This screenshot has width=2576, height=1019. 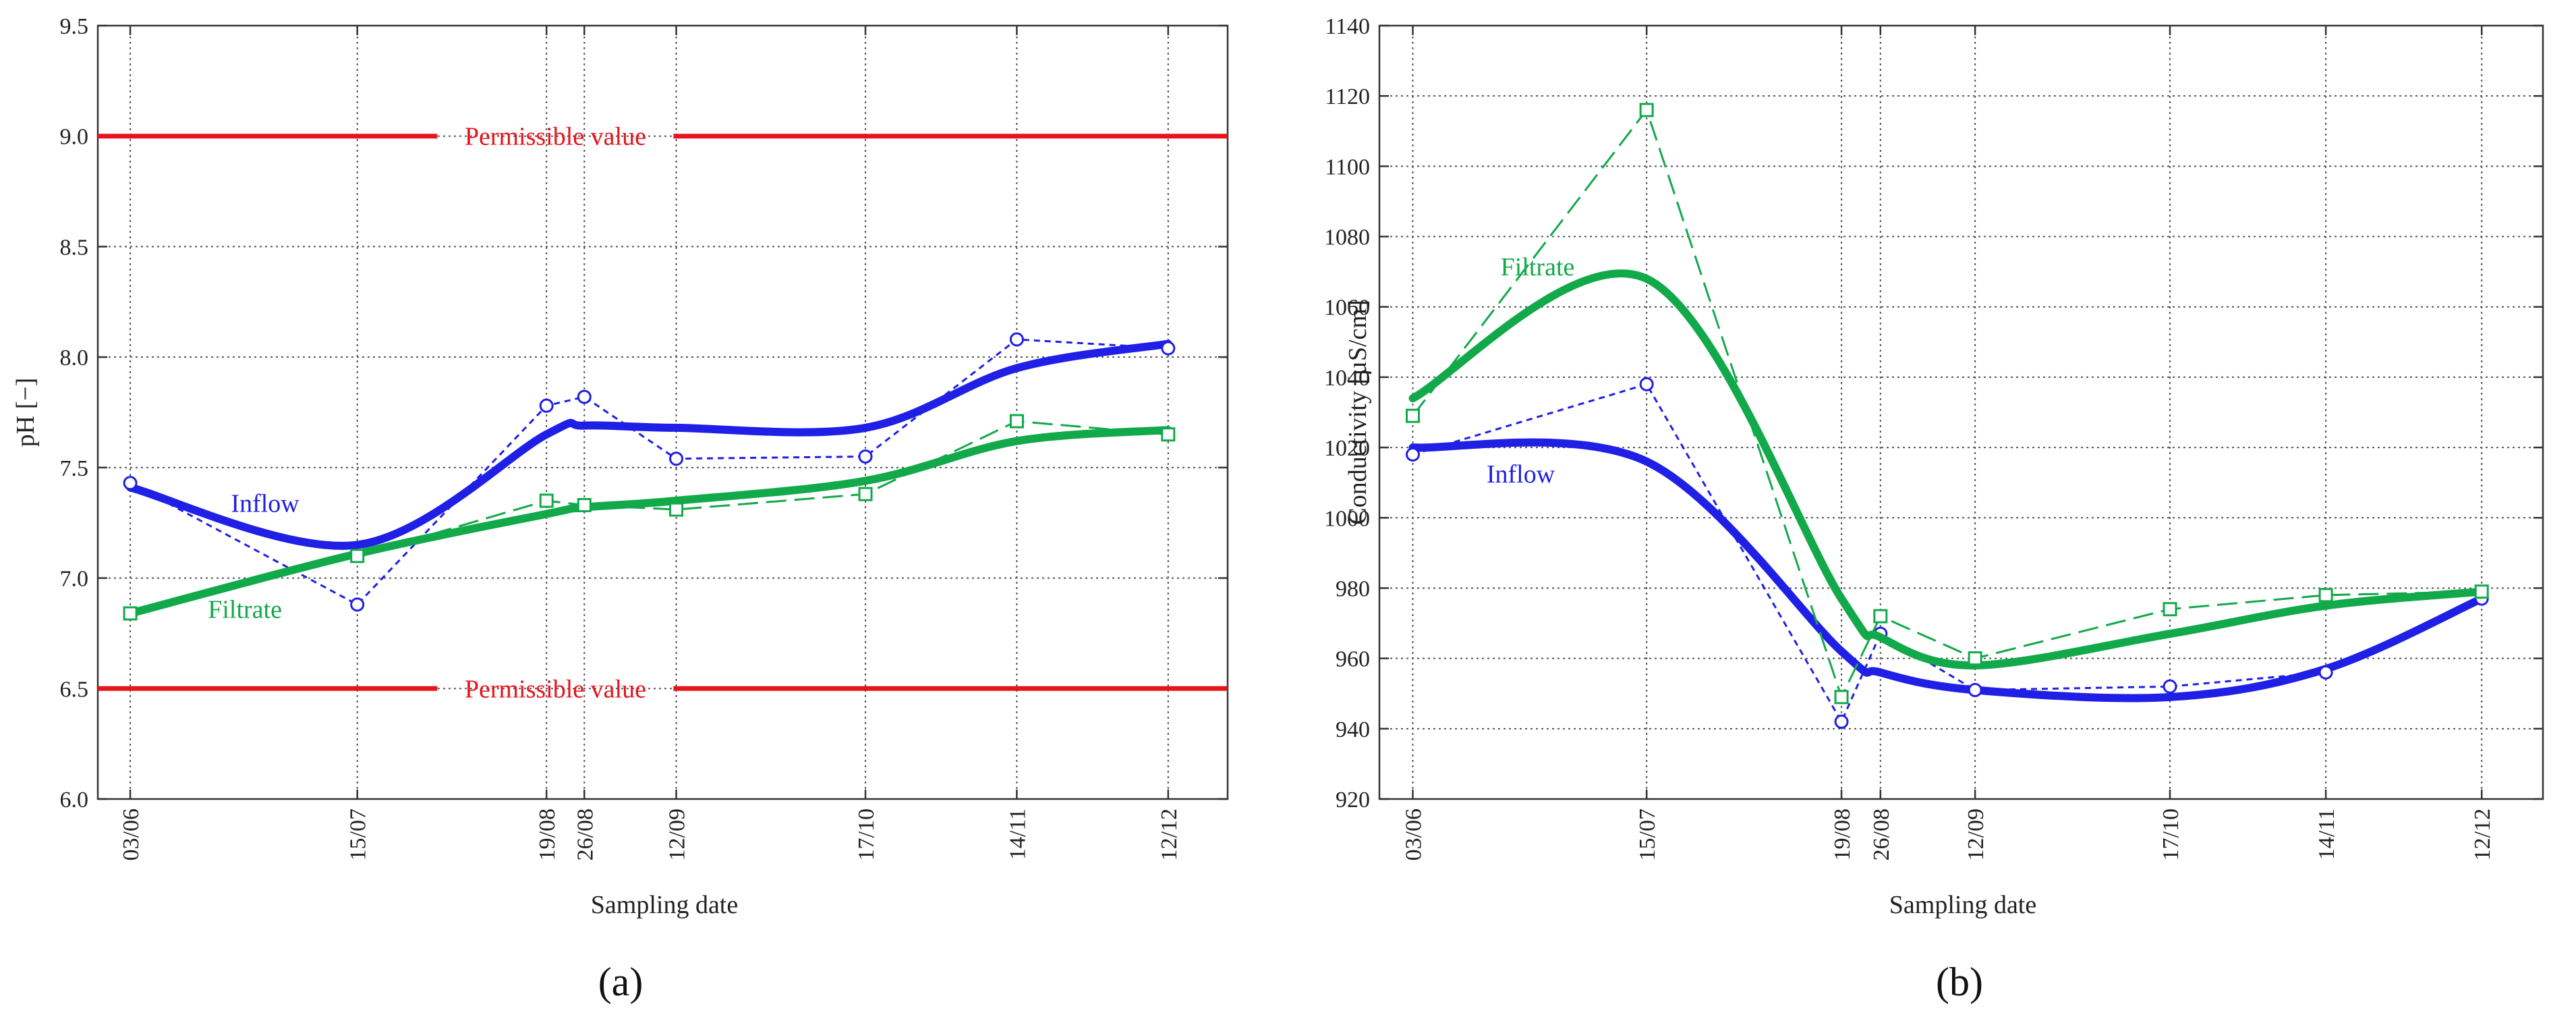 What do you see at coordinates (74, 800) in the screenshot?
I see `y-tick-label: 6.0` at bounding box center [74, 800].